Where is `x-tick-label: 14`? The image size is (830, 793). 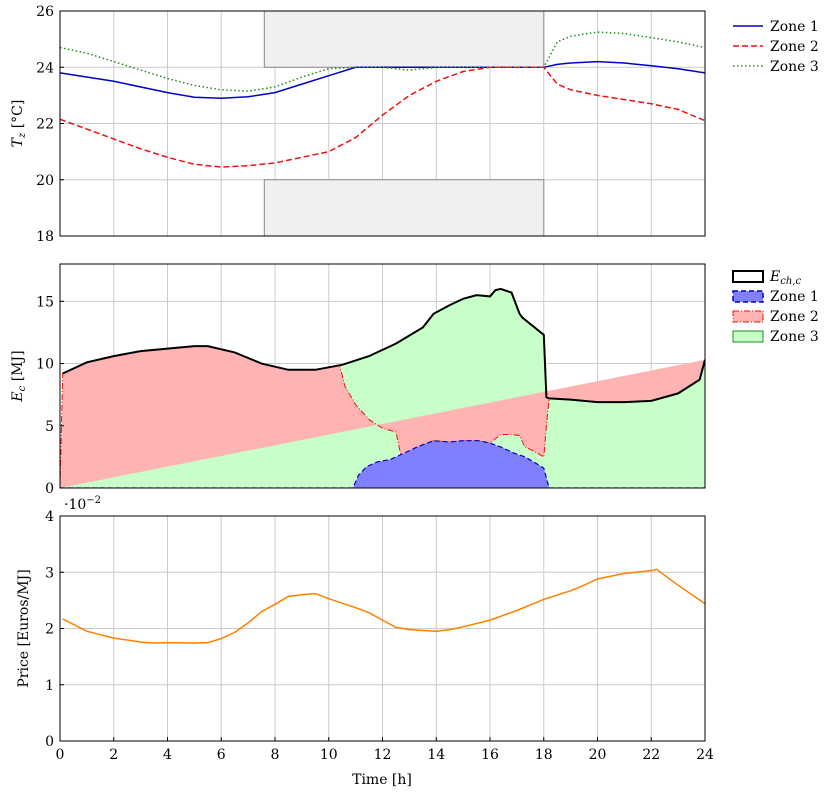 x-tick-label: 14 is located at coordinates (436, 755).